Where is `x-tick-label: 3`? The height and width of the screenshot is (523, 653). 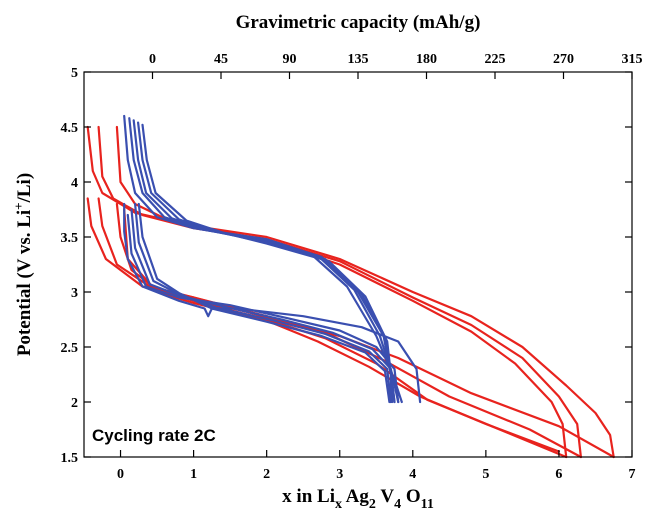
x-tick-label: 3 is located at coordinates (339, 474).